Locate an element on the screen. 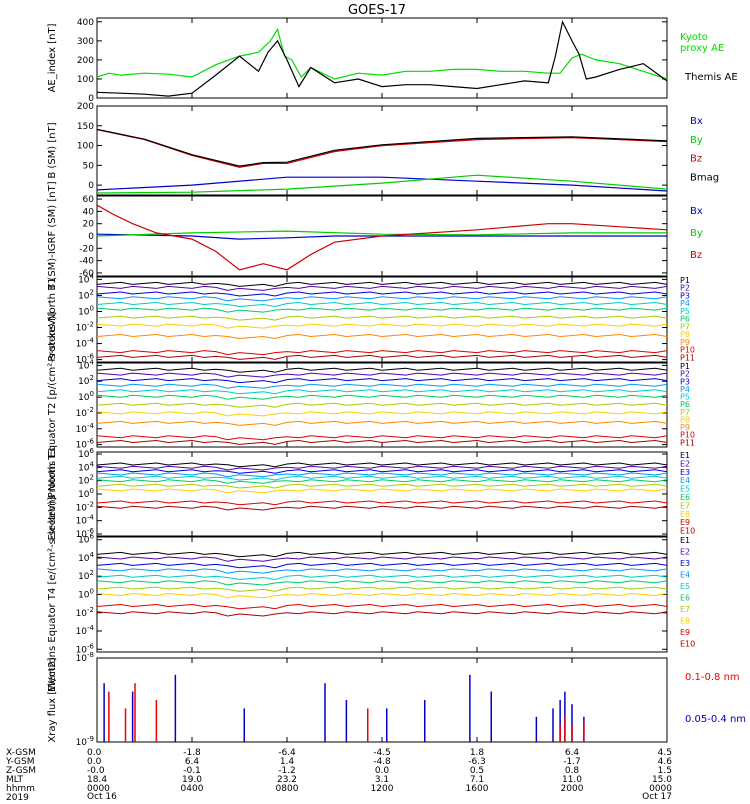 This screenshot has width=750, height=804. legend-item-kyoto: Kyoto is located at coordinates (694, 37).